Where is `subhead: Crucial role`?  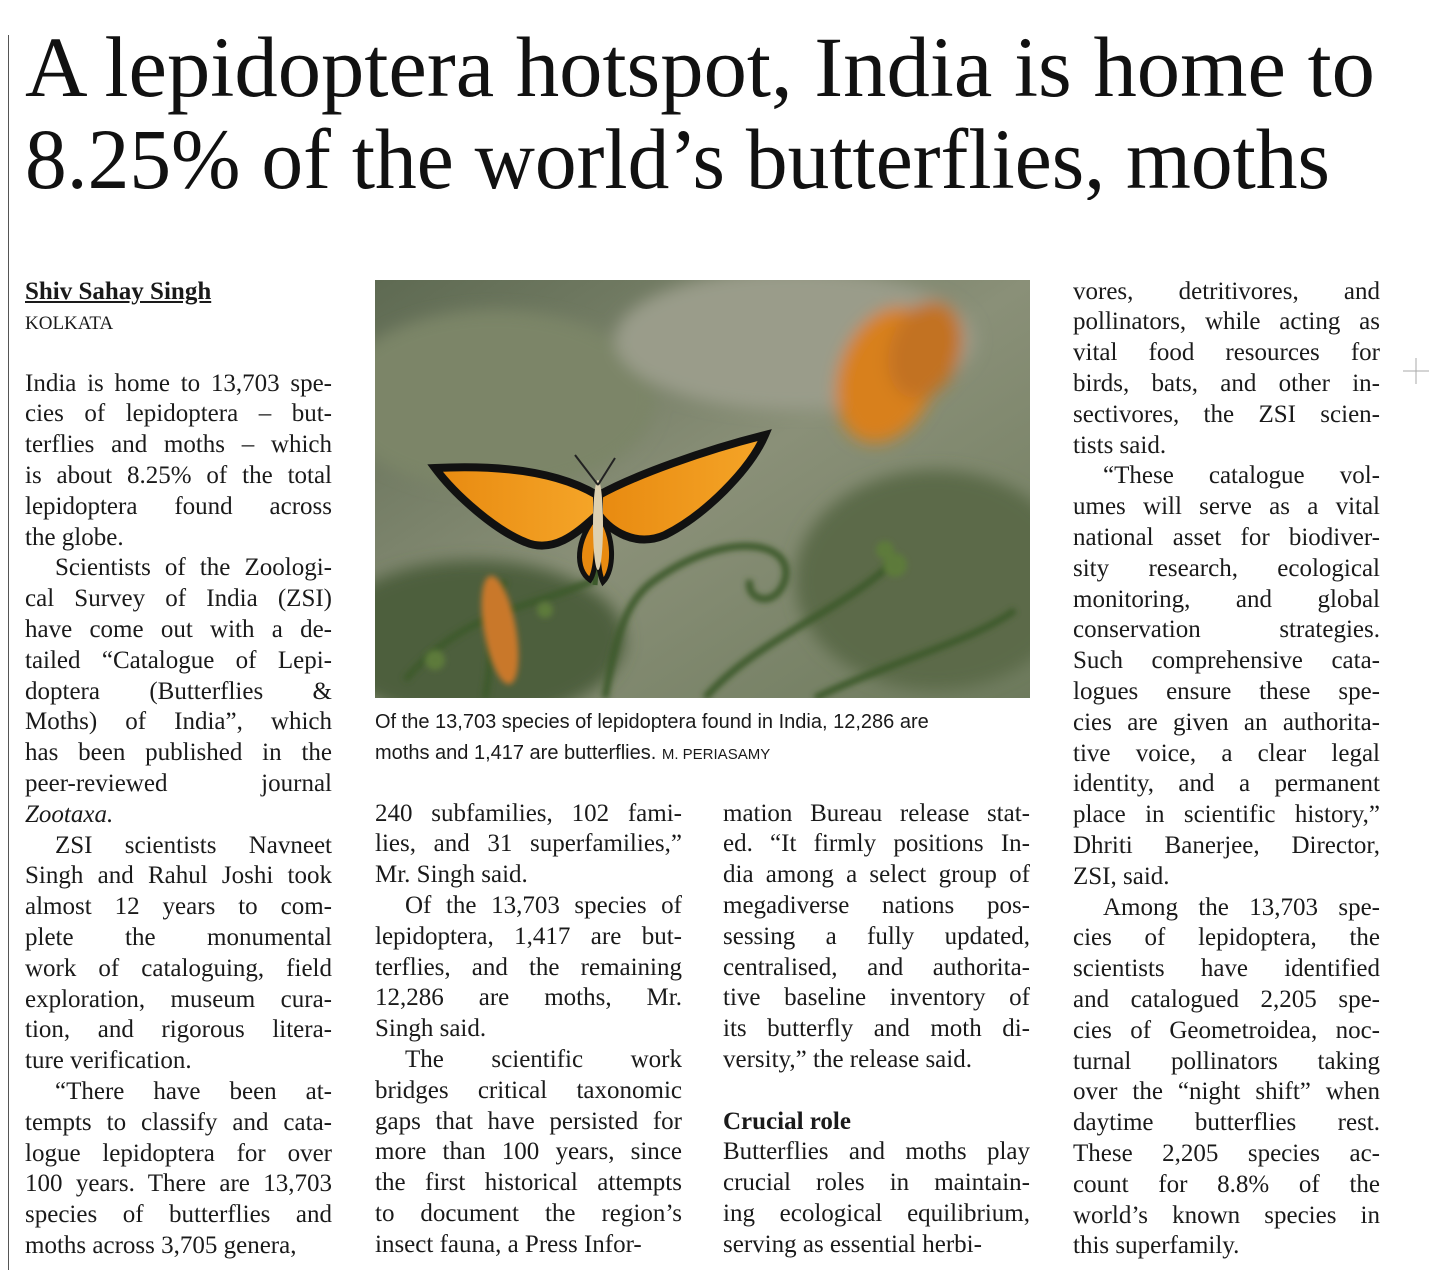
subhead: Crucial role is located at coordinates (787, 1121).